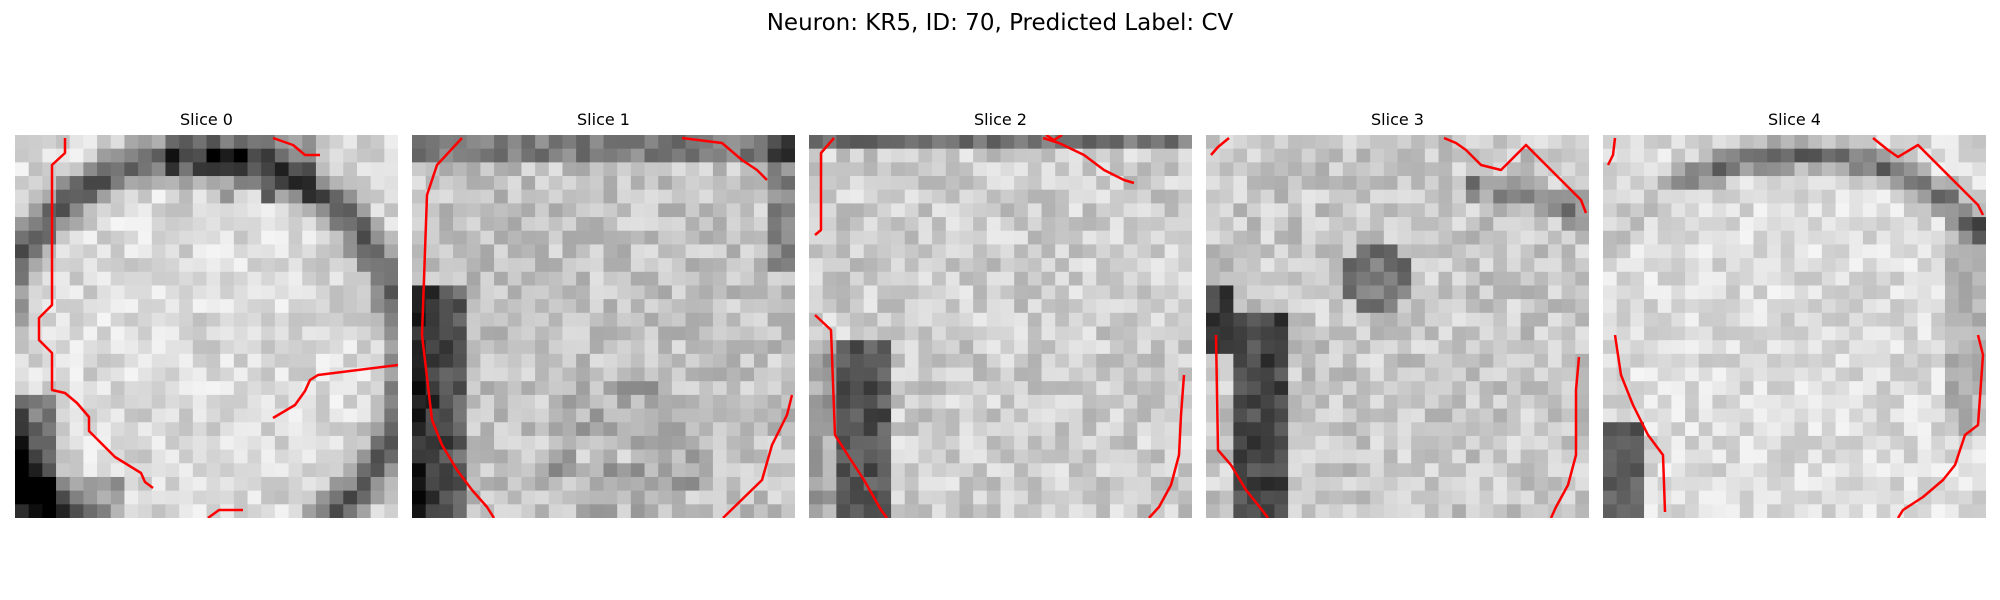 The width and height of the screenshot is (2000, 600). I want to click on figure-title: Neuron: KR5, ID: 70, Predicted Label: CV, so click(1000, 23).